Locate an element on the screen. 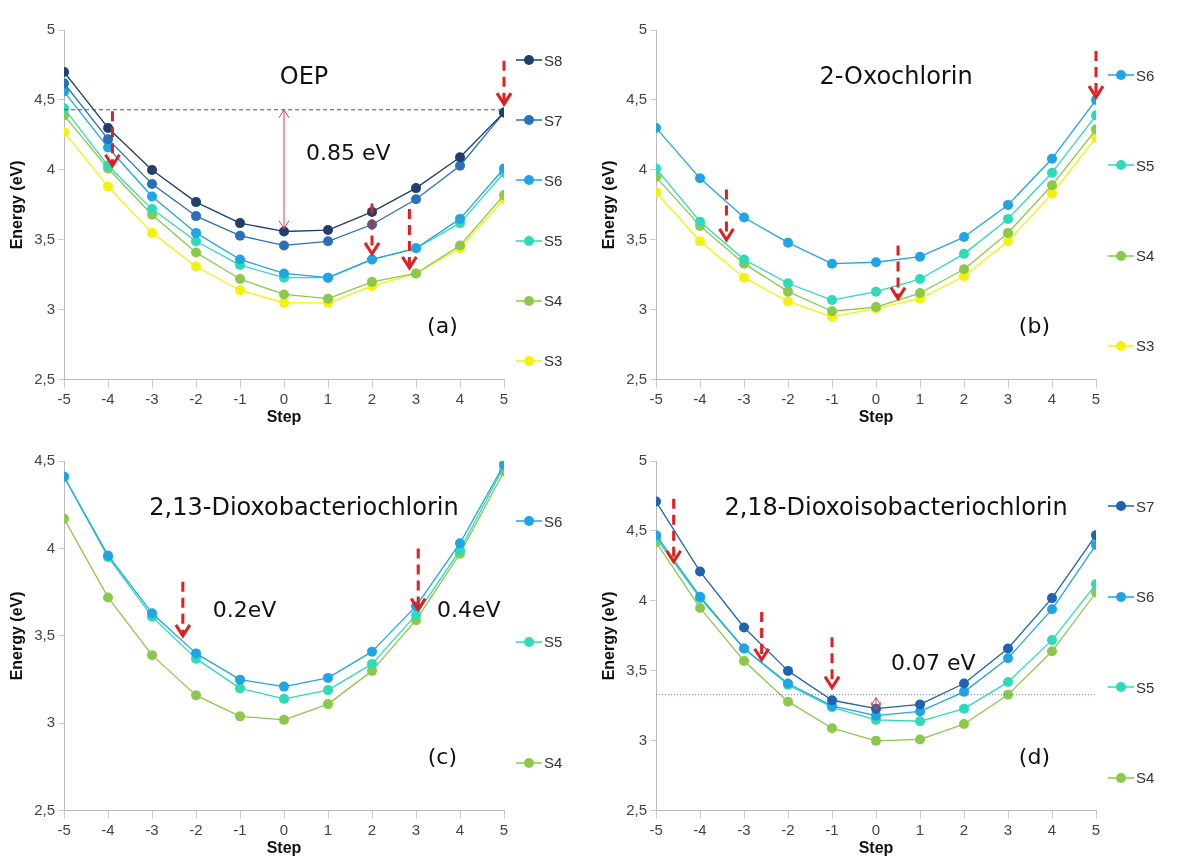  text: OEP is located at coordinates (304, 76).